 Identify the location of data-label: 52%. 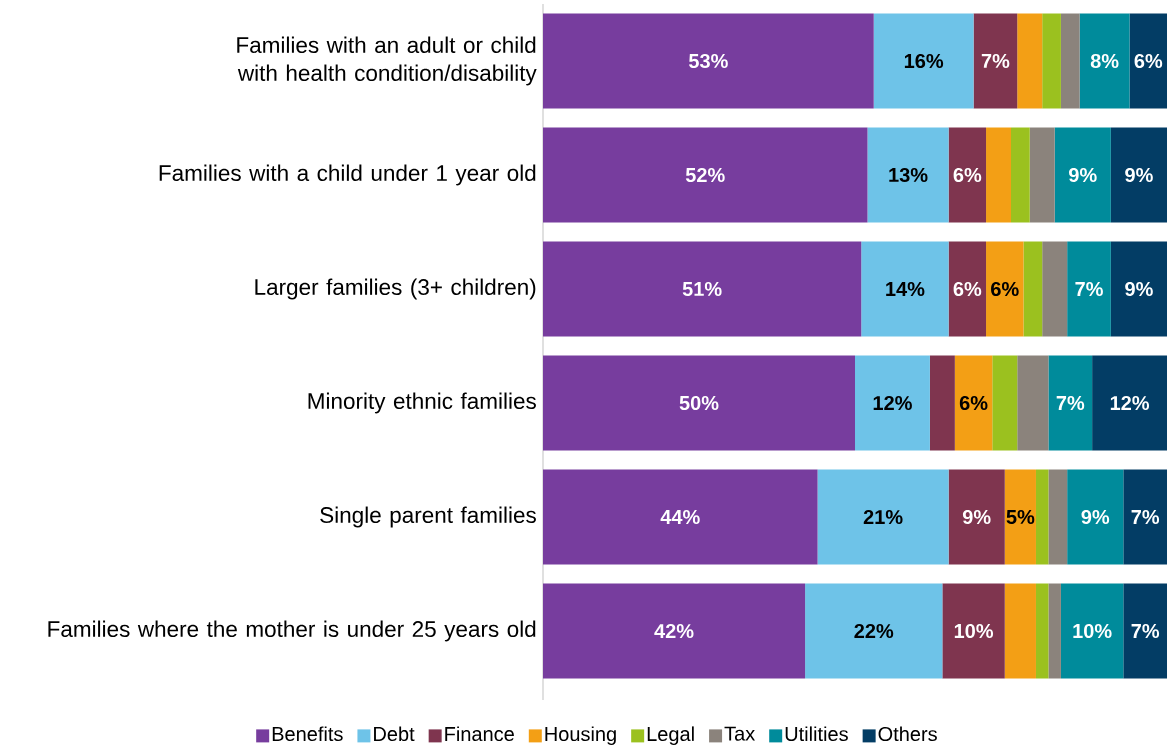
(705, 175).